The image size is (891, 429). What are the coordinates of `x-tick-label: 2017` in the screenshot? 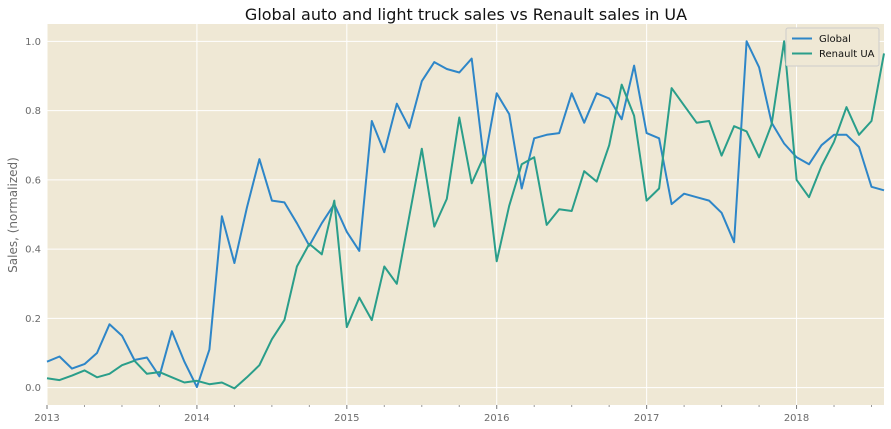 It's located at (646, 418).